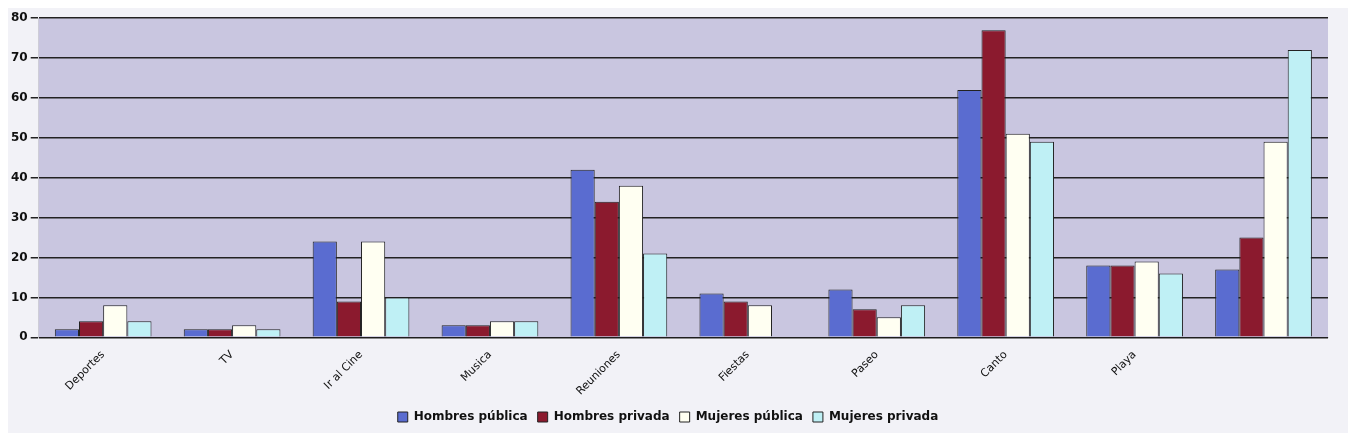  Describe the element at coordinates (19, 256) in the screenshot. I see `y-tick-label: 20` at that location.